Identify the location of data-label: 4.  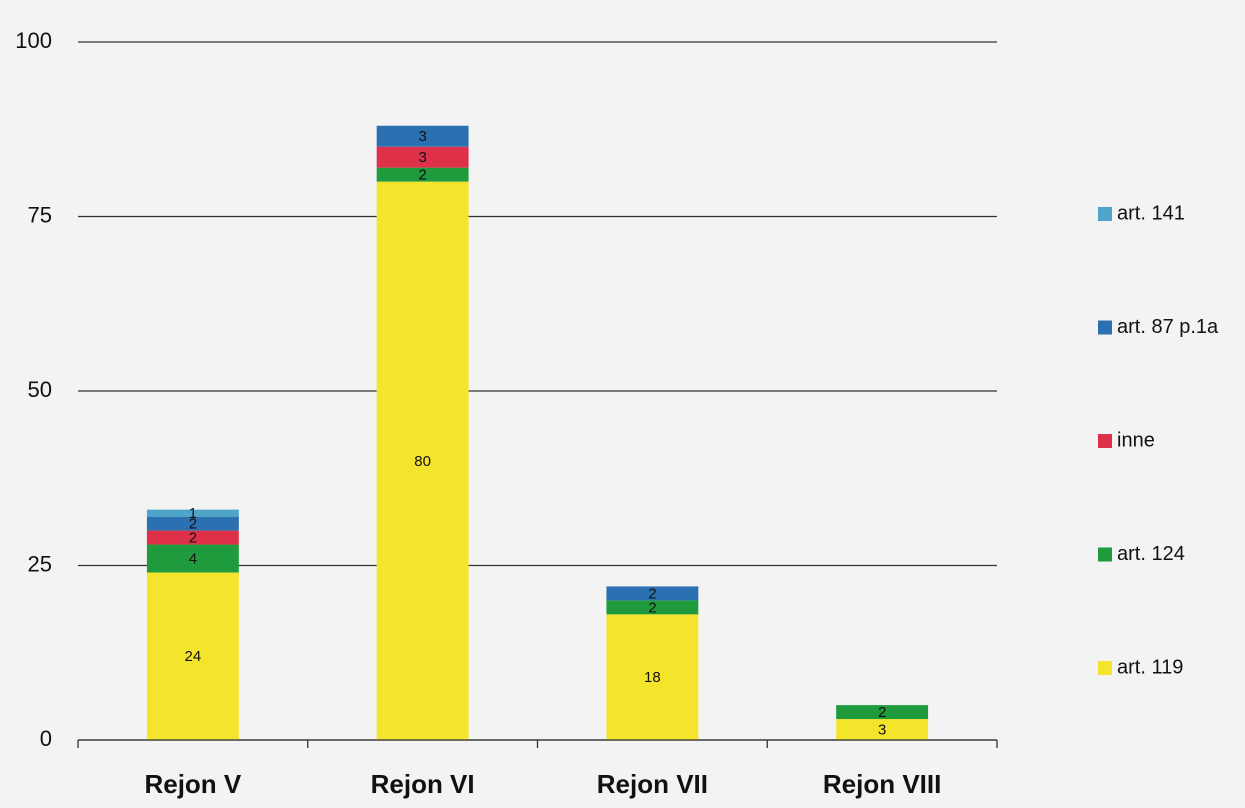
(193, 558).